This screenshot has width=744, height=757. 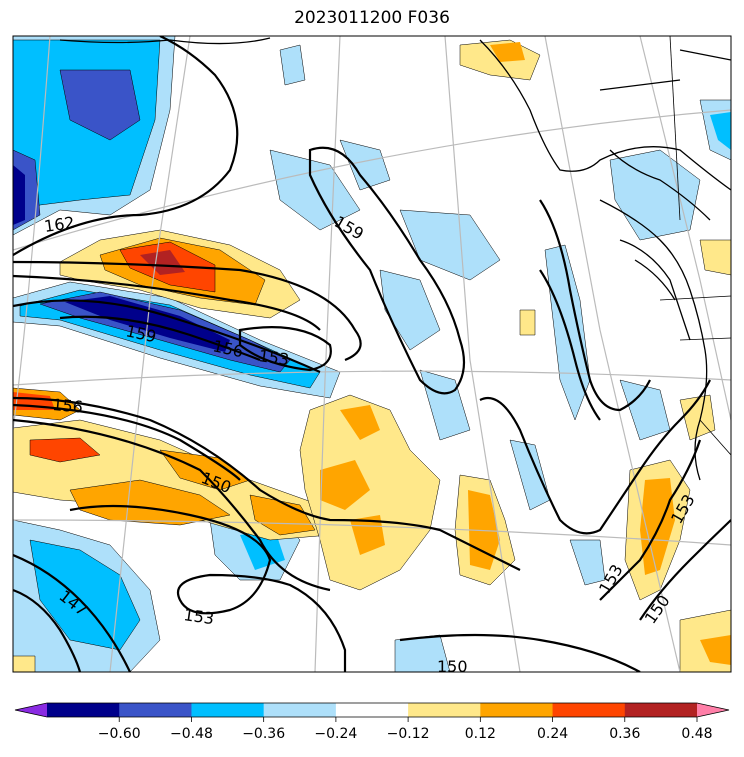 What do you see at coordinates (452, 666) in the screenshot?
I see `contour-label-150-south: 150` at bounding box center [452, 666].